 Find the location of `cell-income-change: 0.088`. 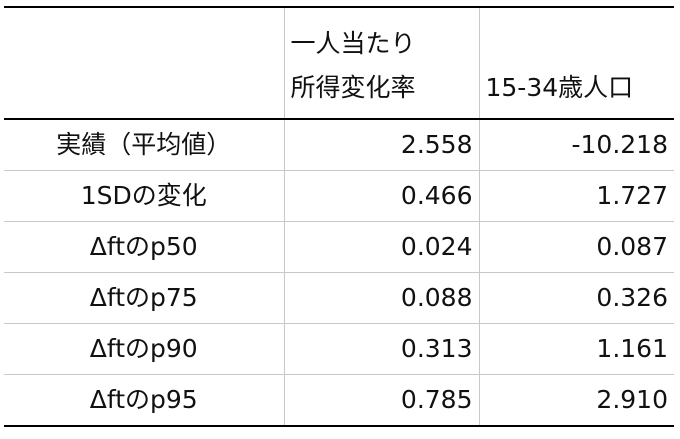

cell-income-change: 0.088 is located at coordinates (381, 298).